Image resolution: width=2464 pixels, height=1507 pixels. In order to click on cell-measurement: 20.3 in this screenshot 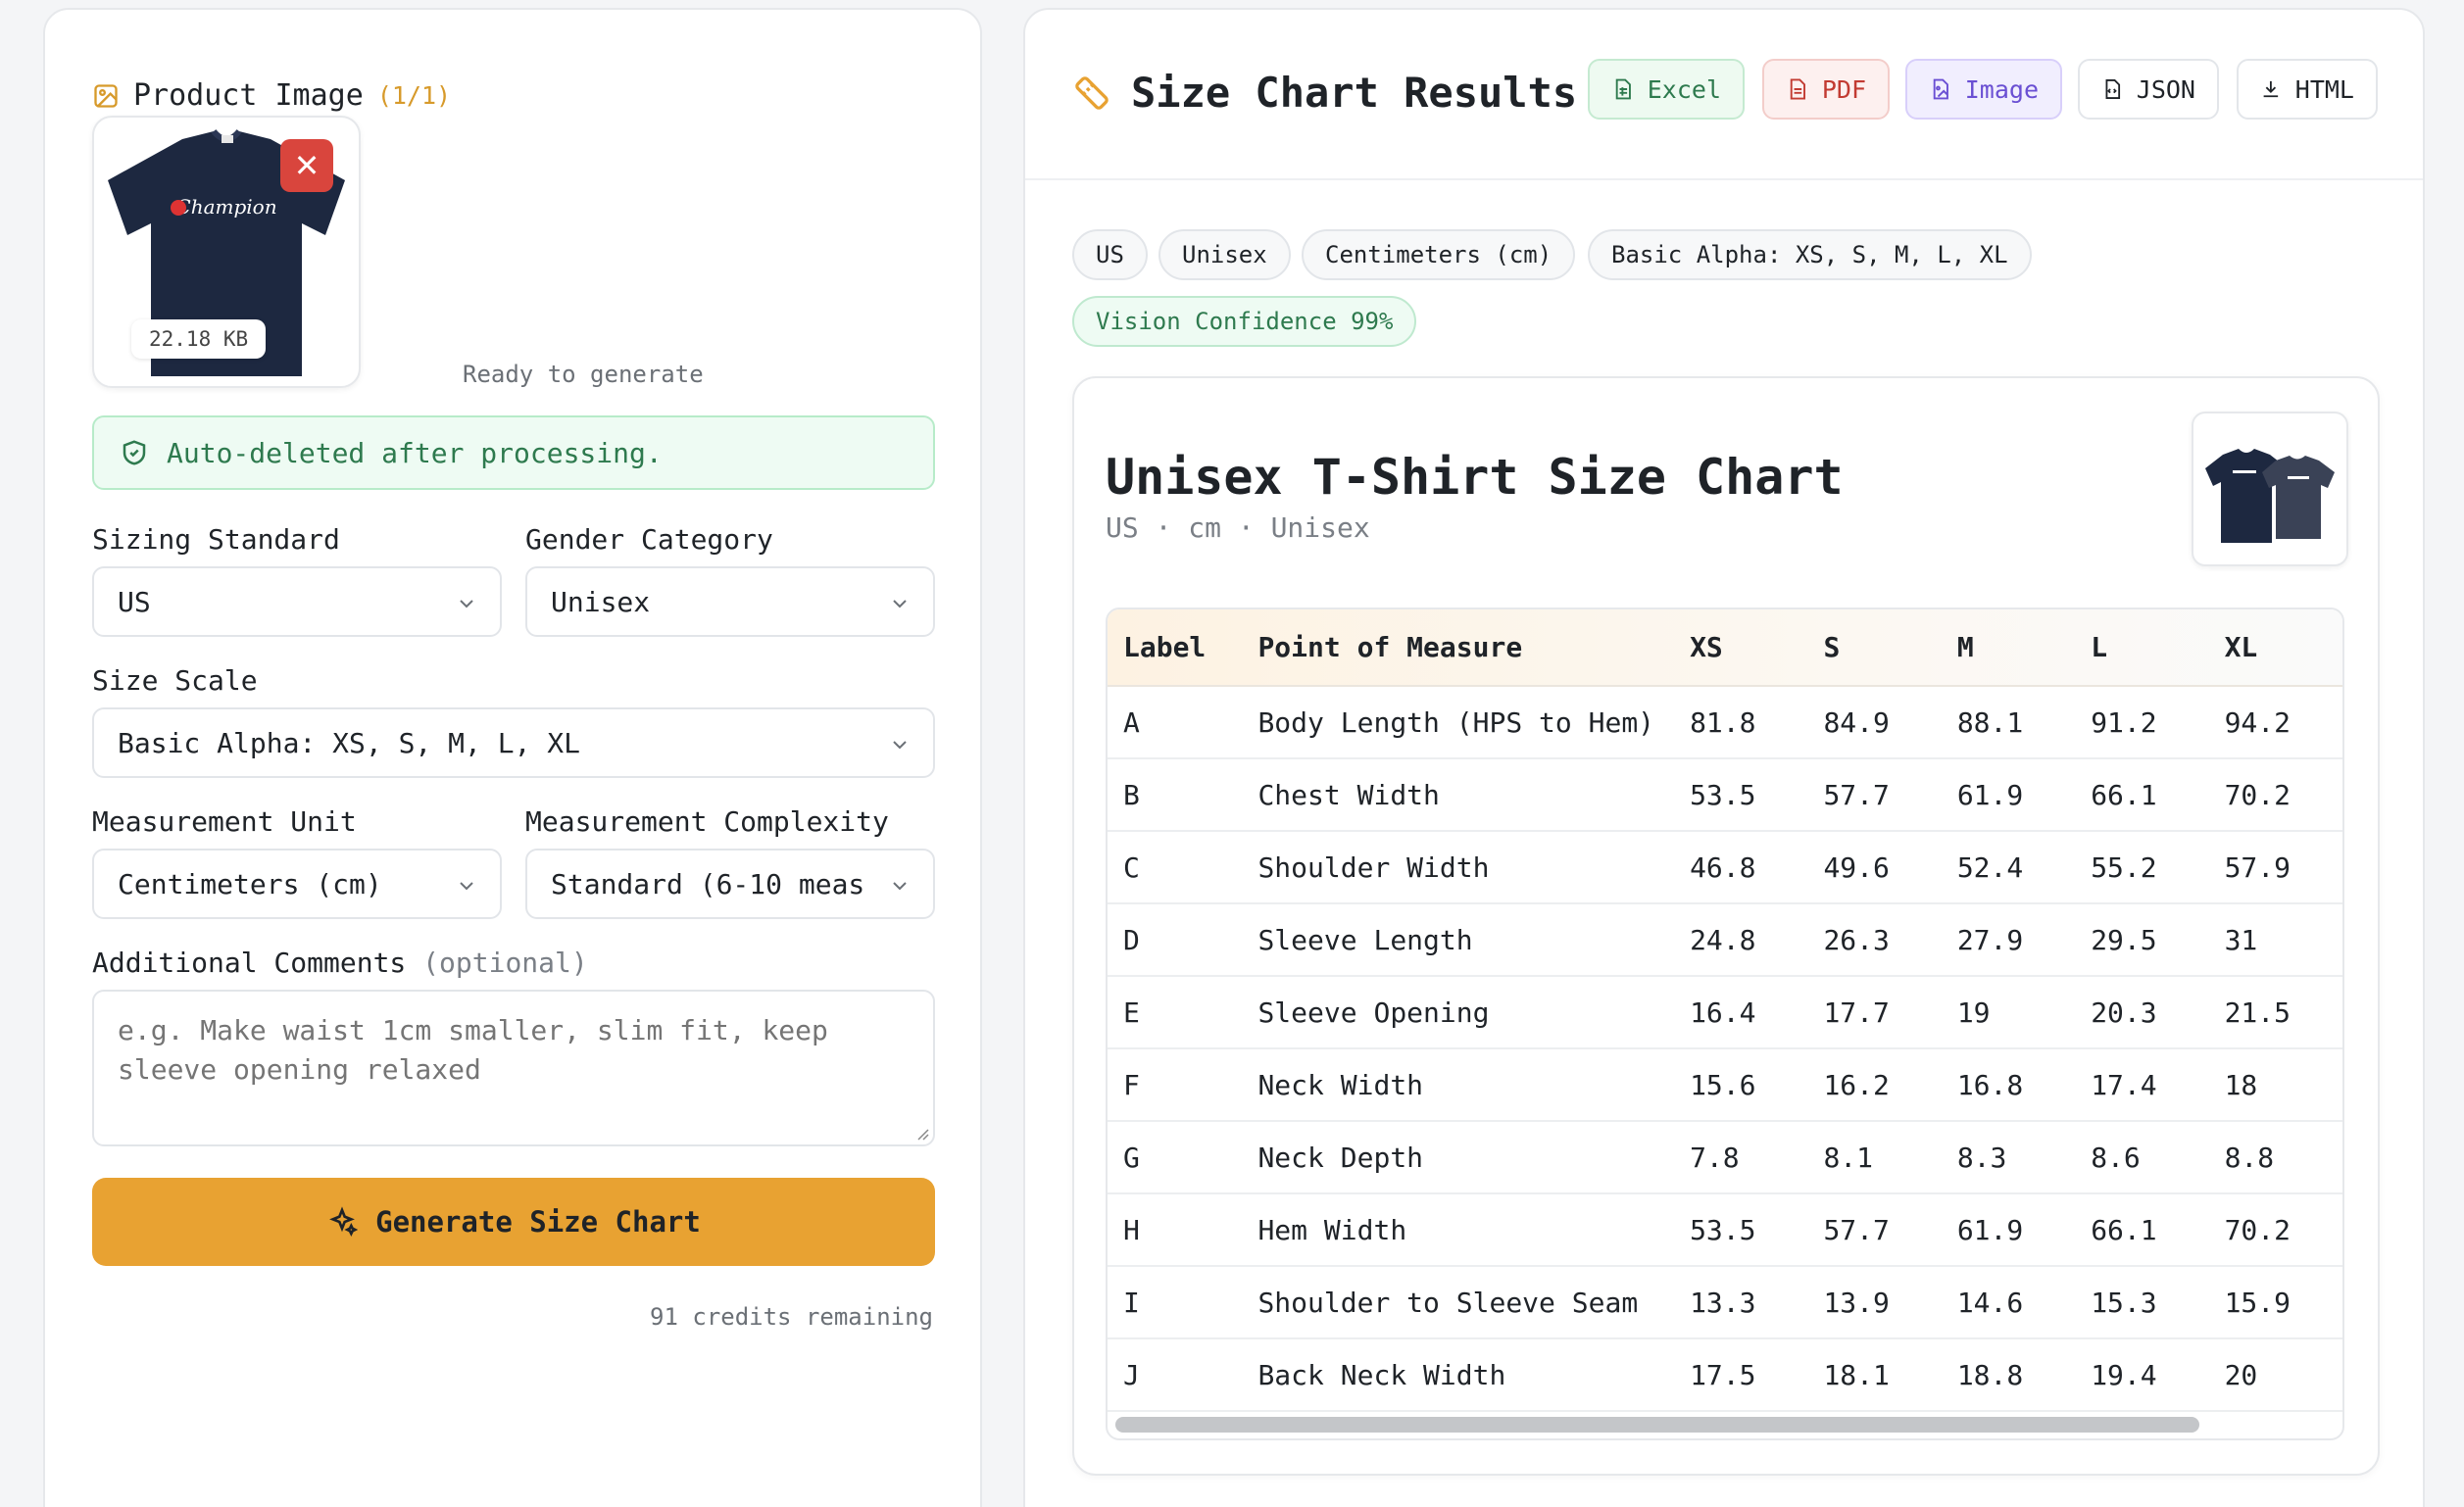, I will do `click(2142, 1012)`.